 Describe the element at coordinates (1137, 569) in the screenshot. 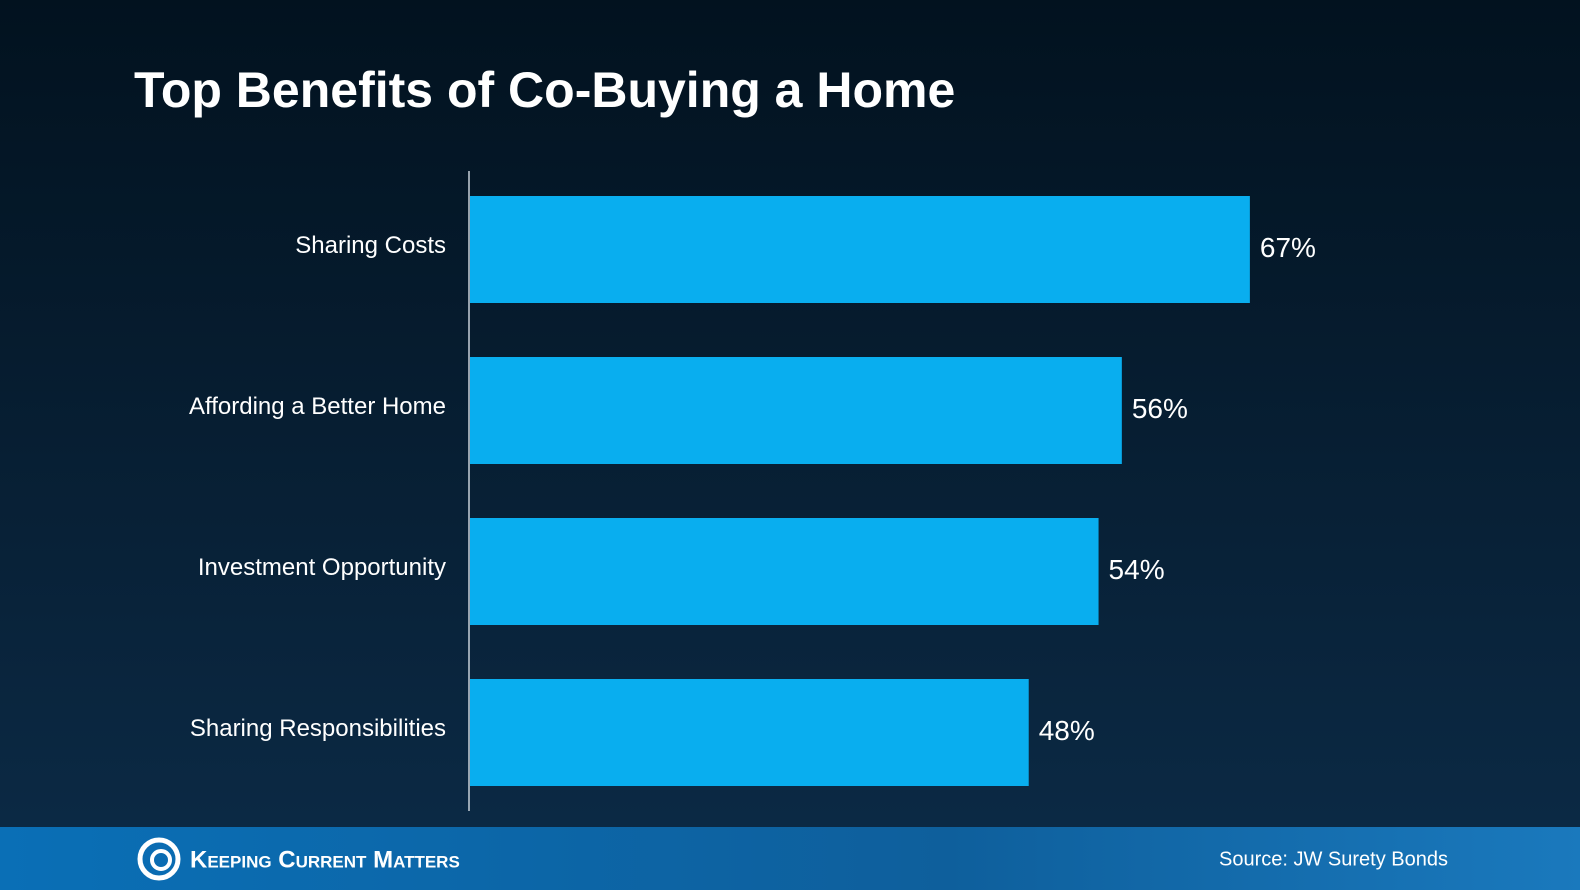

I see `value-label: 54%` at that location.